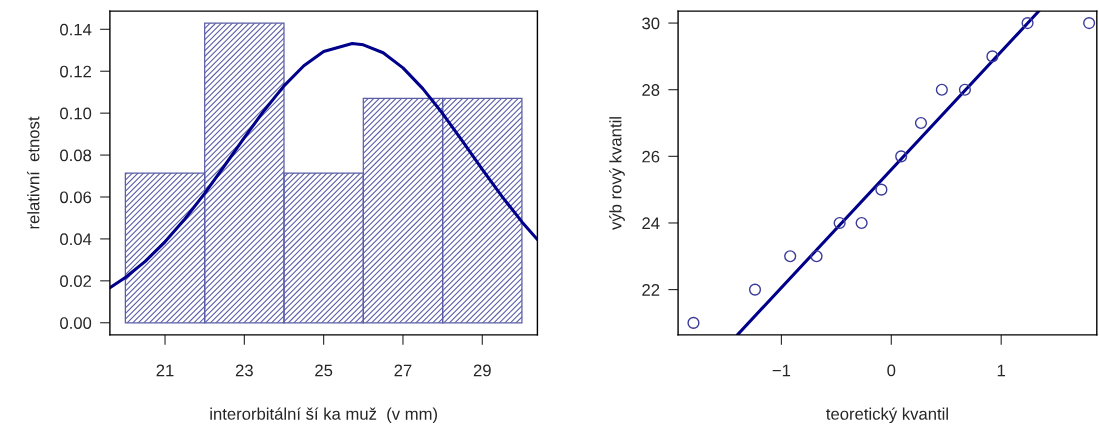 The width and height of the screenshot is (1099, 443). I want to click on y-tick-label: 30, so click(651, 23).